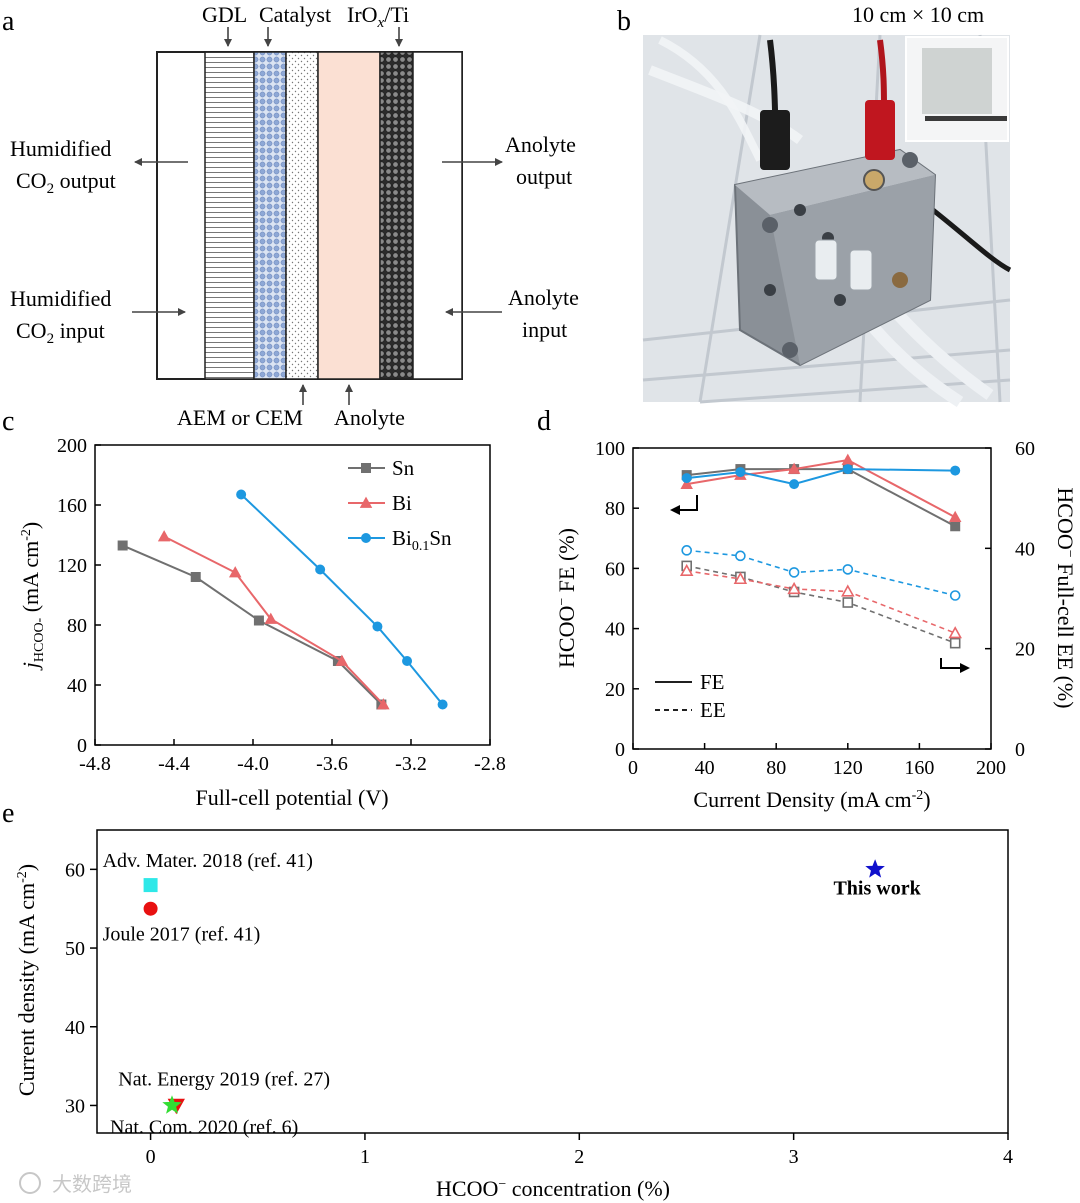  What do you see at coordinates (1069, 554) in the screenshot?
I see `chart-d-right-y-sup: −` at bounding box center [1069, 554].